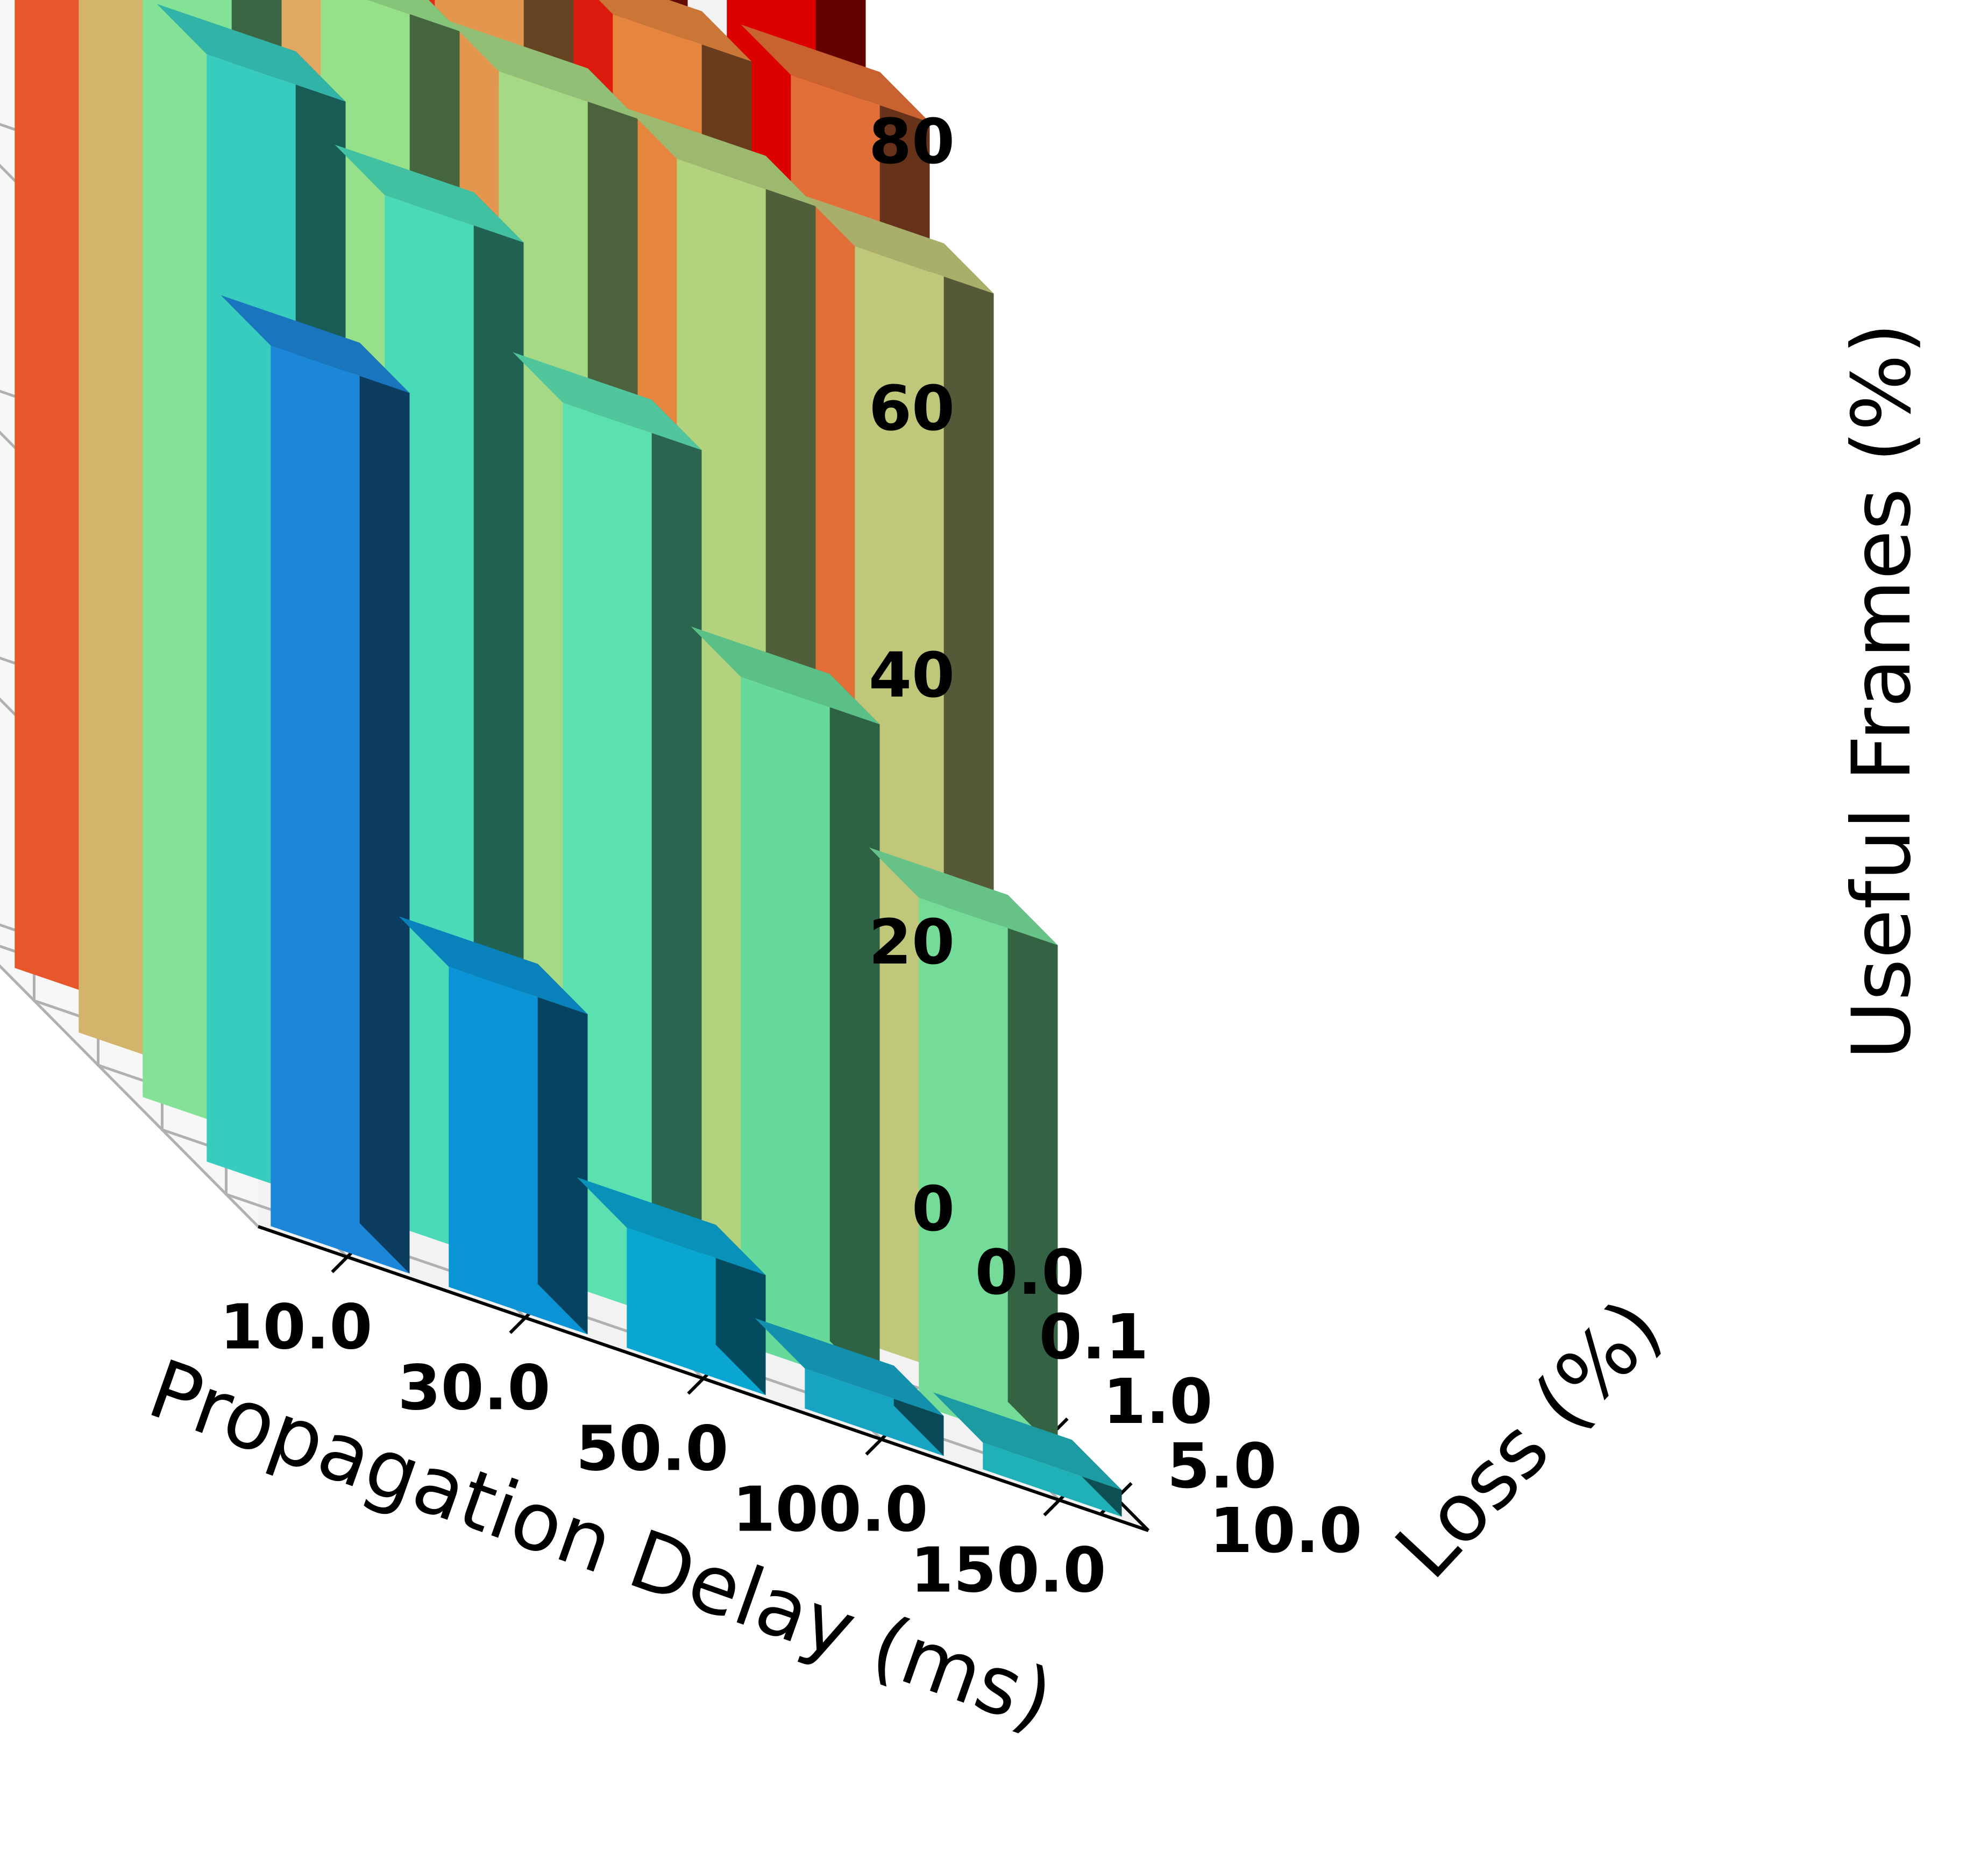 Image resolution: width=1988 pixels, height=1856 pixels. Describe the element at coordinates (1030, 1273) in the screenshot. I see `y-tick-label: 0.0` at that location.